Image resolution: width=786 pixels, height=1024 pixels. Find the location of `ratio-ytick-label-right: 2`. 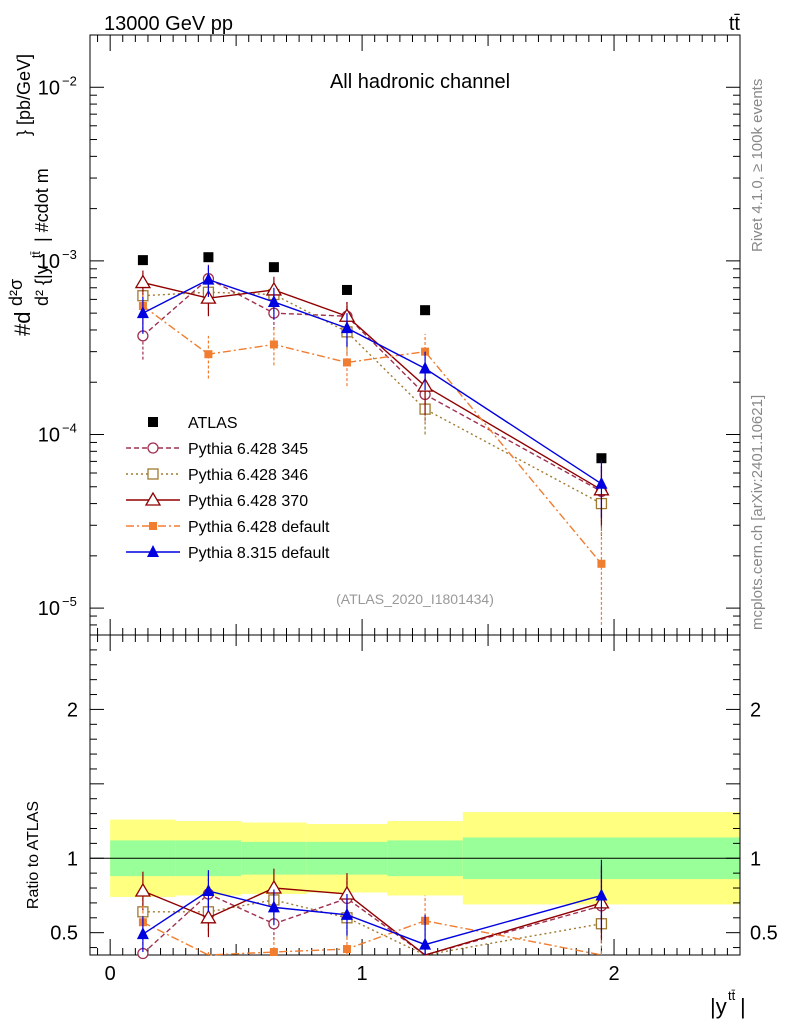

ratio-ytick-label-right: 2 is located at coordinates (755, 710).